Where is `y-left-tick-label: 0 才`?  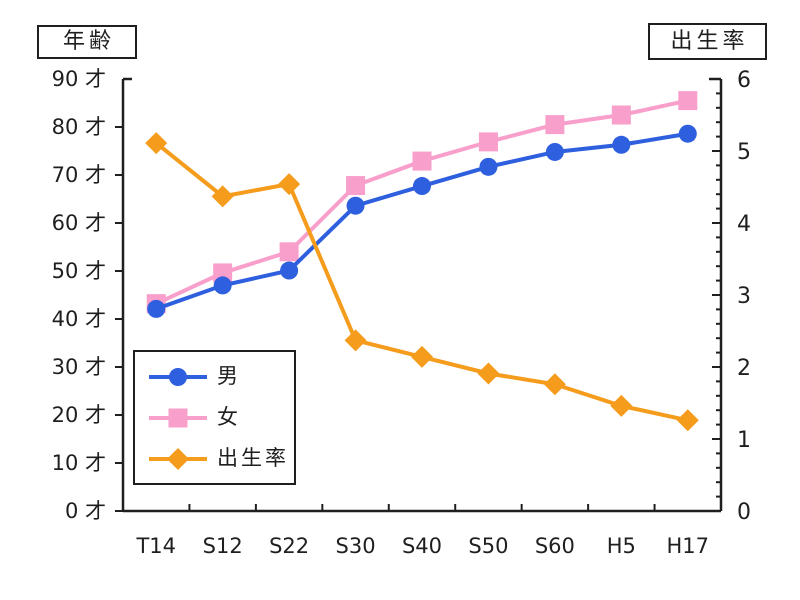 y-left-tick-label: 0 才 is located at coordinates (85, 511).